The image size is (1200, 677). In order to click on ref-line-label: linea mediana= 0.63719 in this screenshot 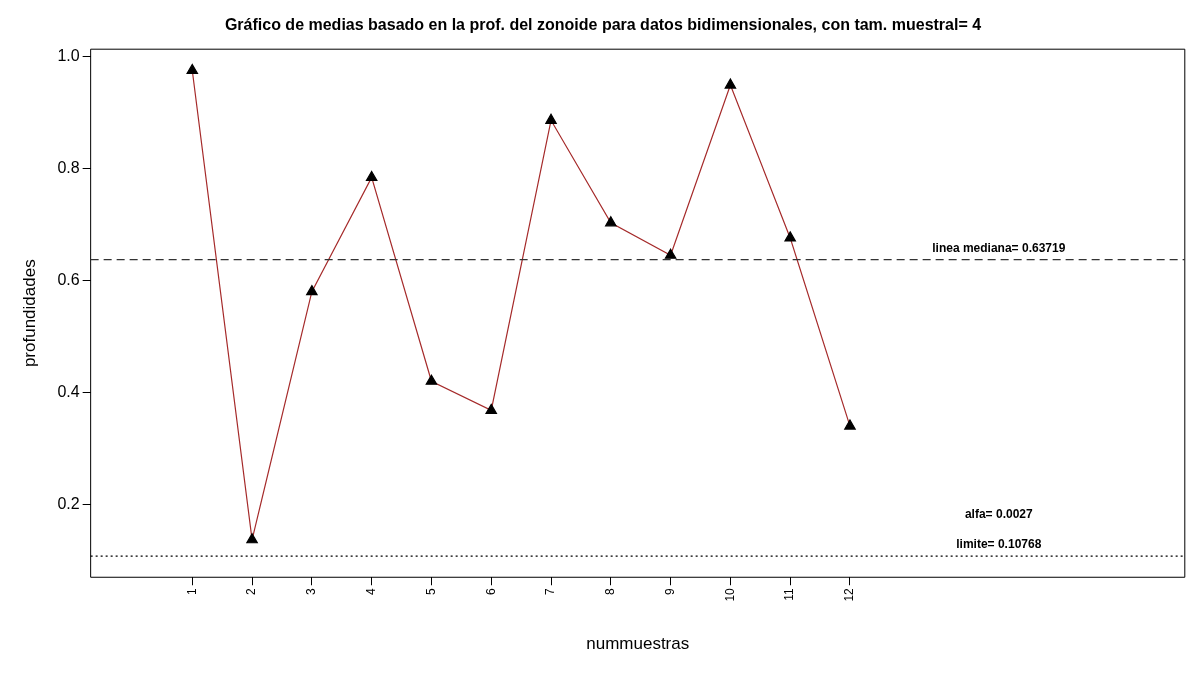, I will do `click(999, 247)`.